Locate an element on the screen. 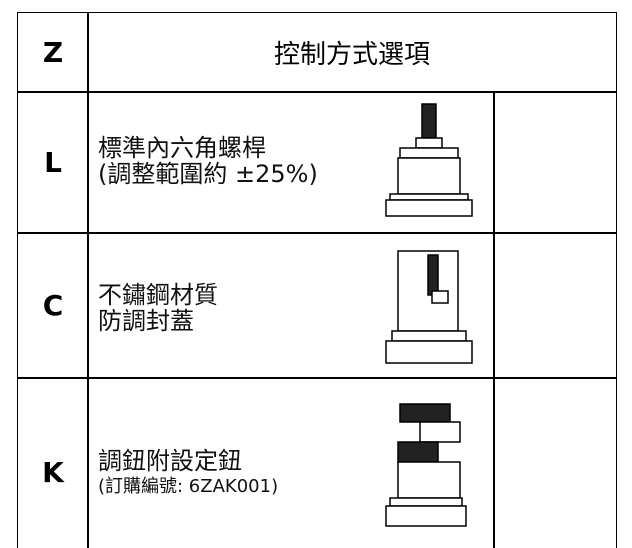  header-code: Z is located at coordinates (53, 52).